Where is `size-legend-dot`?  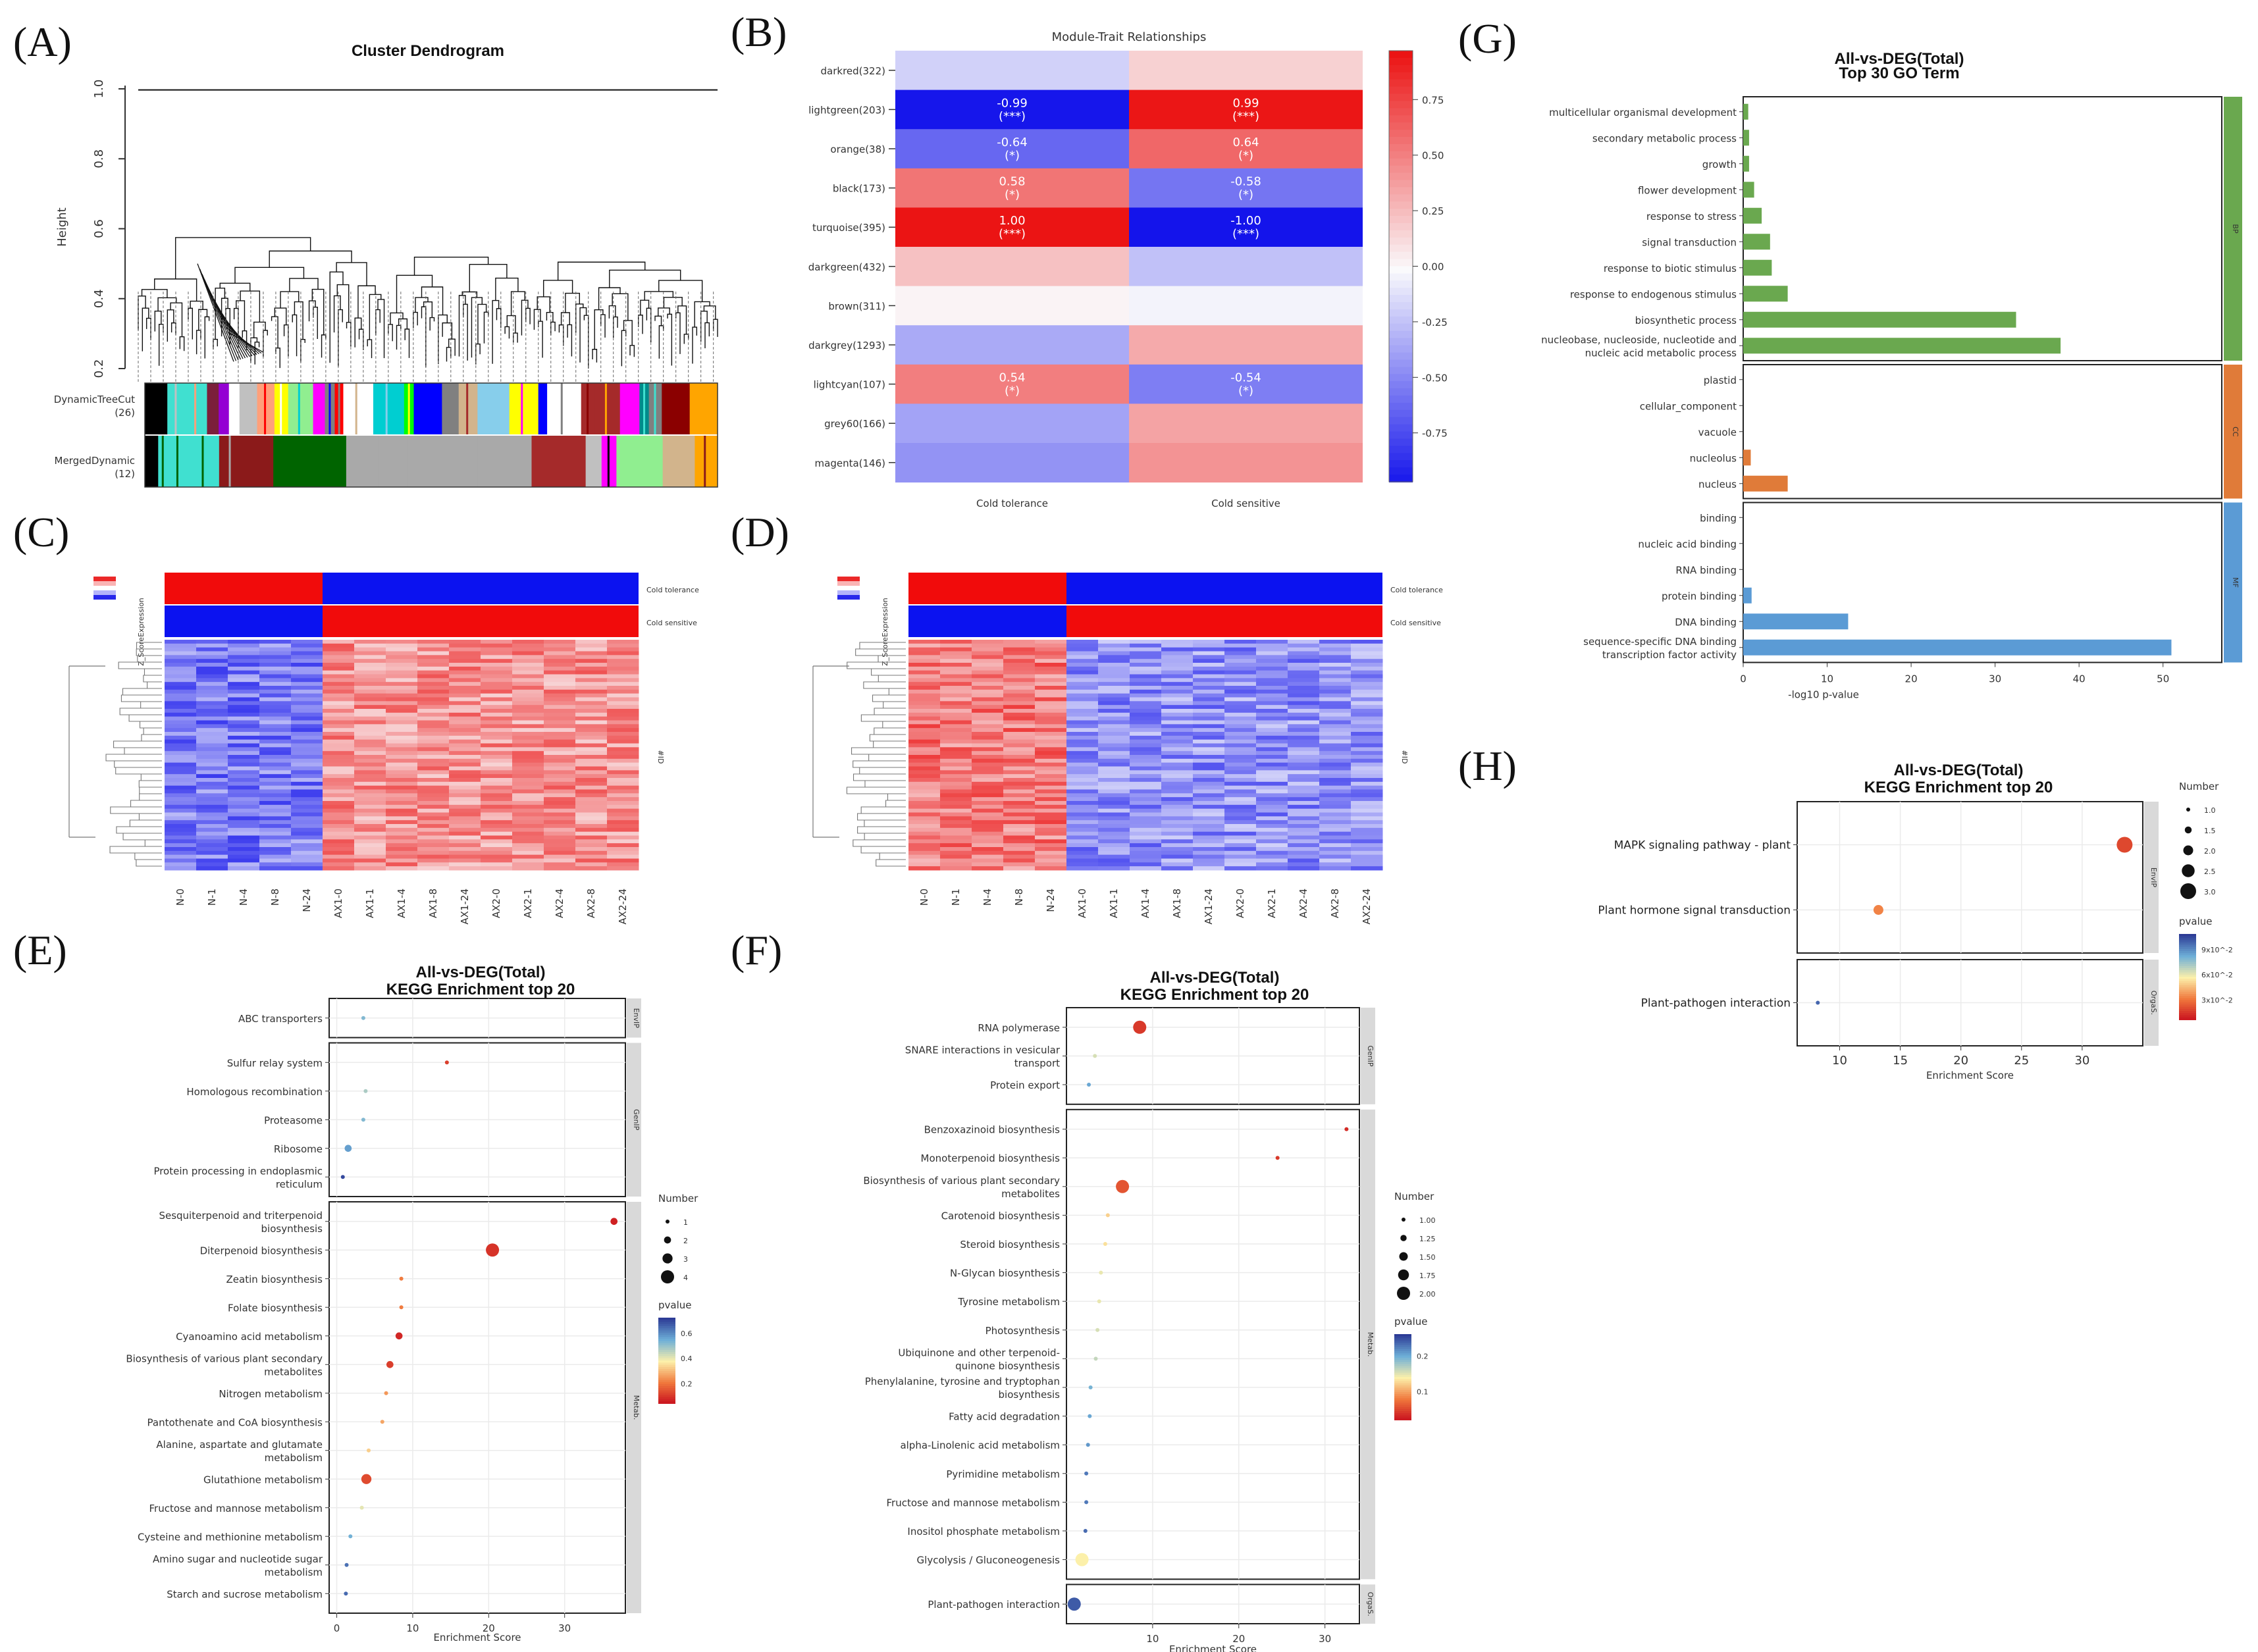
size-legend-dot is located at coordinates (1403, 1293).